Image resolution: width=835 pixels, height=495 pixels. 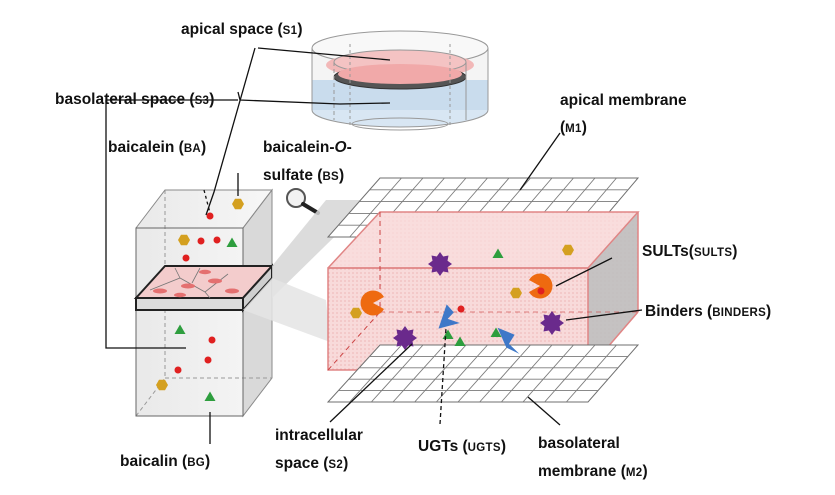 What do you see at coordinates (319, 449) in the screenshot?
I see `label-intracellular-space: intracellular space (S2)` at bounding box center [319, 449].